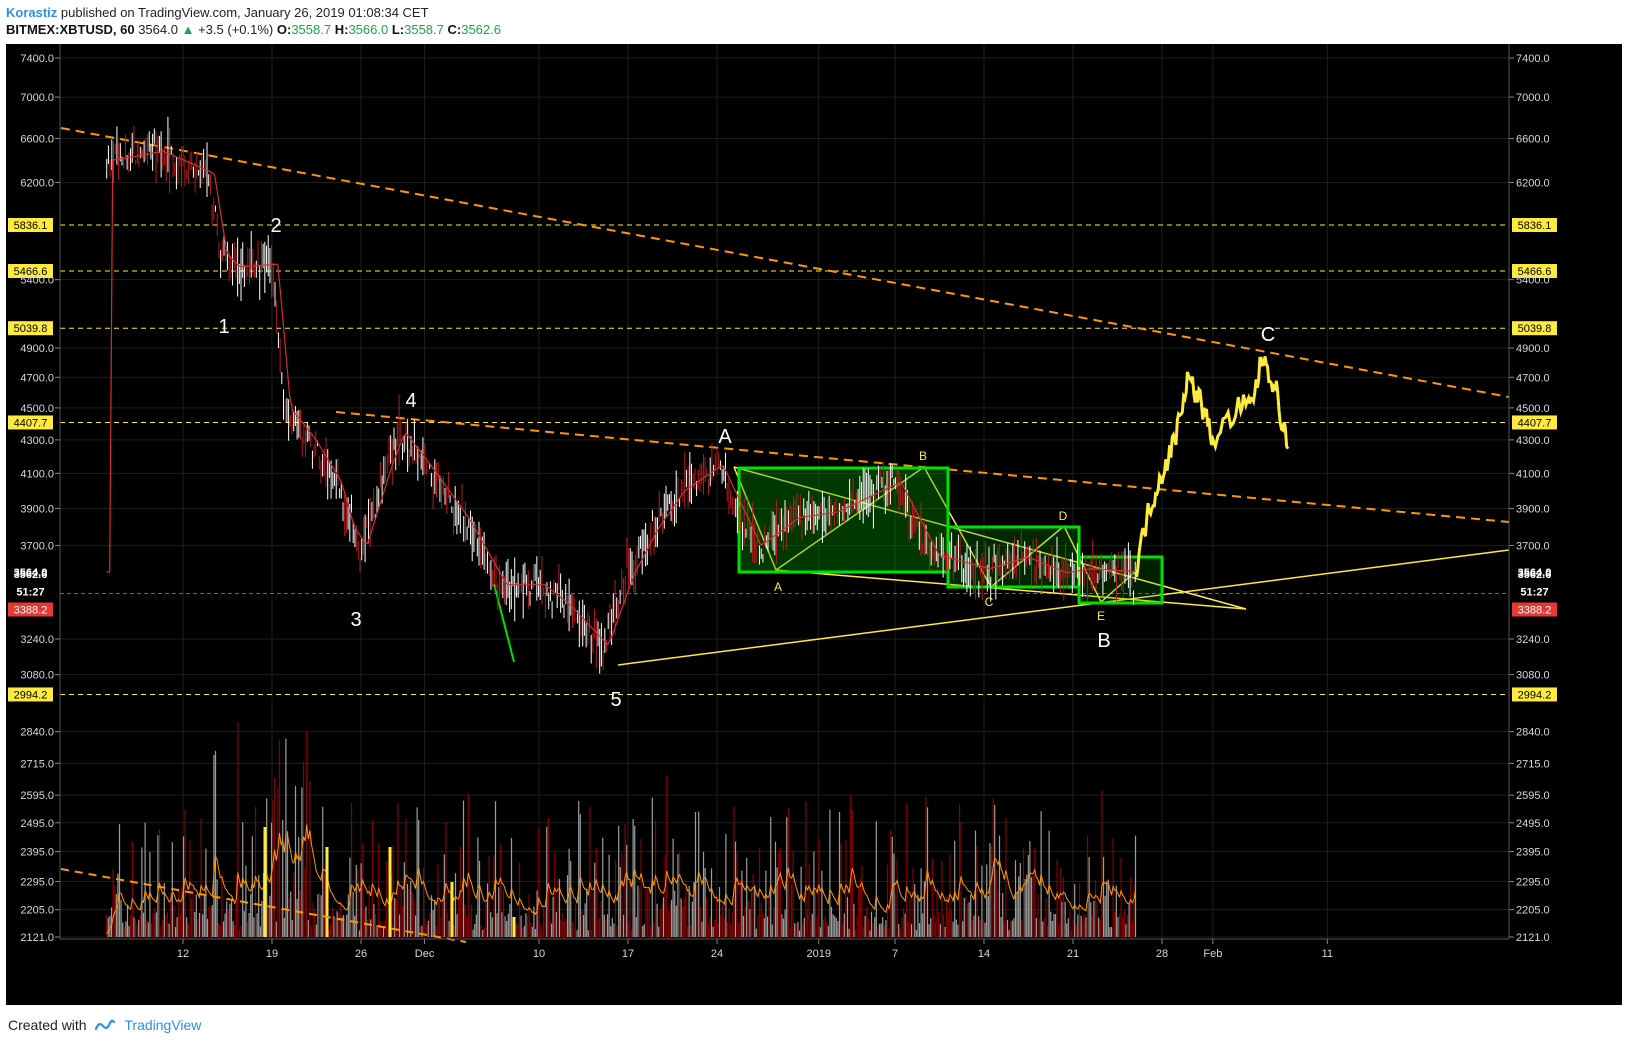 The width and height of the screenshot is (1628, 1043). Describe the element at coordinates (1212, 954) in the screenshot. I see `time-tick-label: Feb` at that location.